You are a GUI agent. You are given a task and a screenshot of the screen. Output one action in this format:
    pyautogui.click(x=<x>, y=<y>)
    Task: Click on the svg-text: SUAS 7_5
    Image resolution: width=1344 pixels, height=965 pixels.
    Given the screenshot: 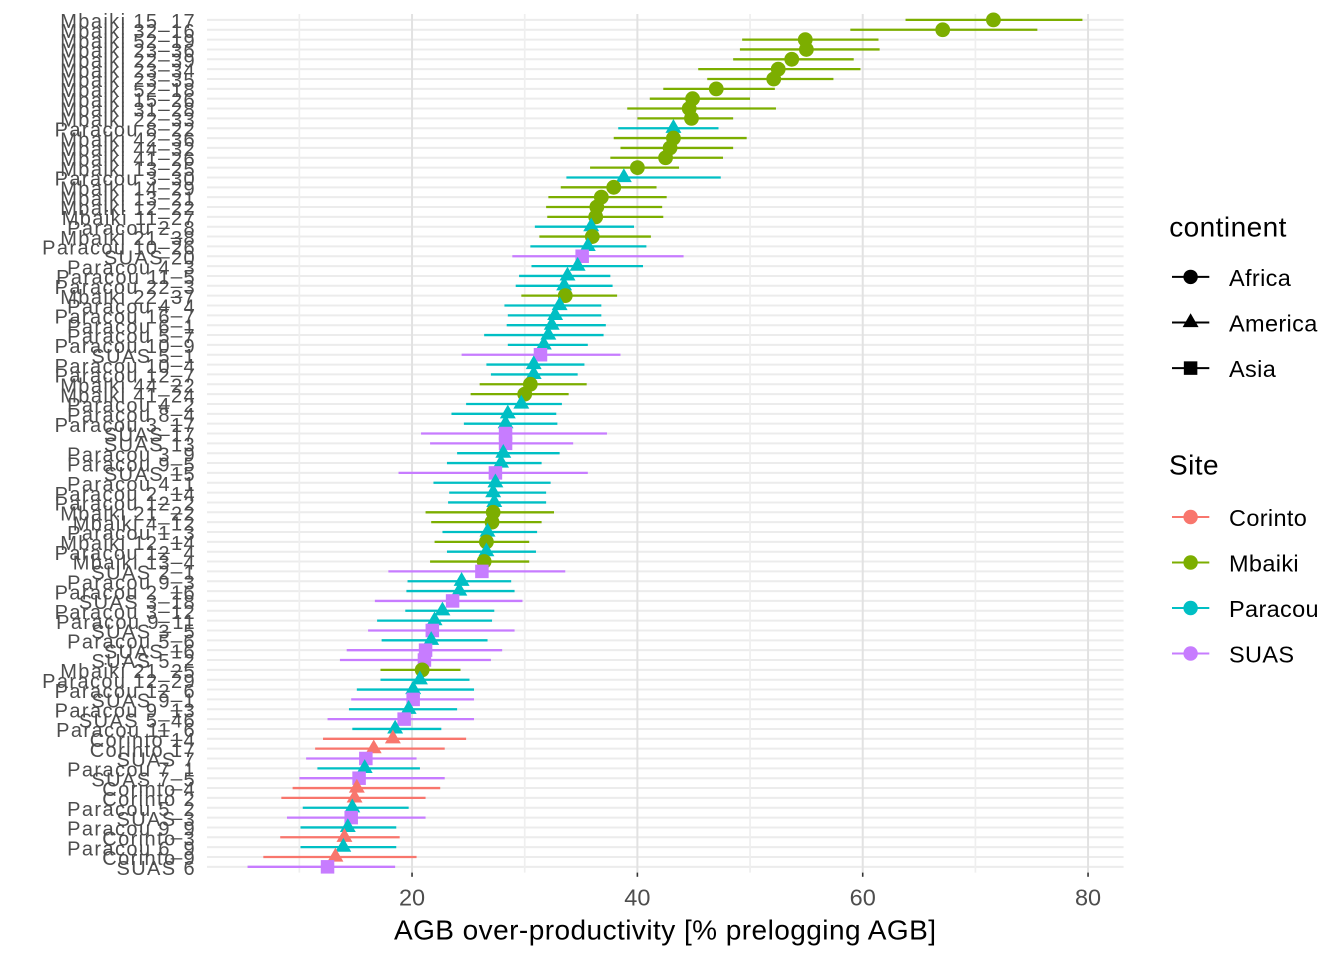 What is the action you would take?
    pyautogui.click(x=143, y=780)
    